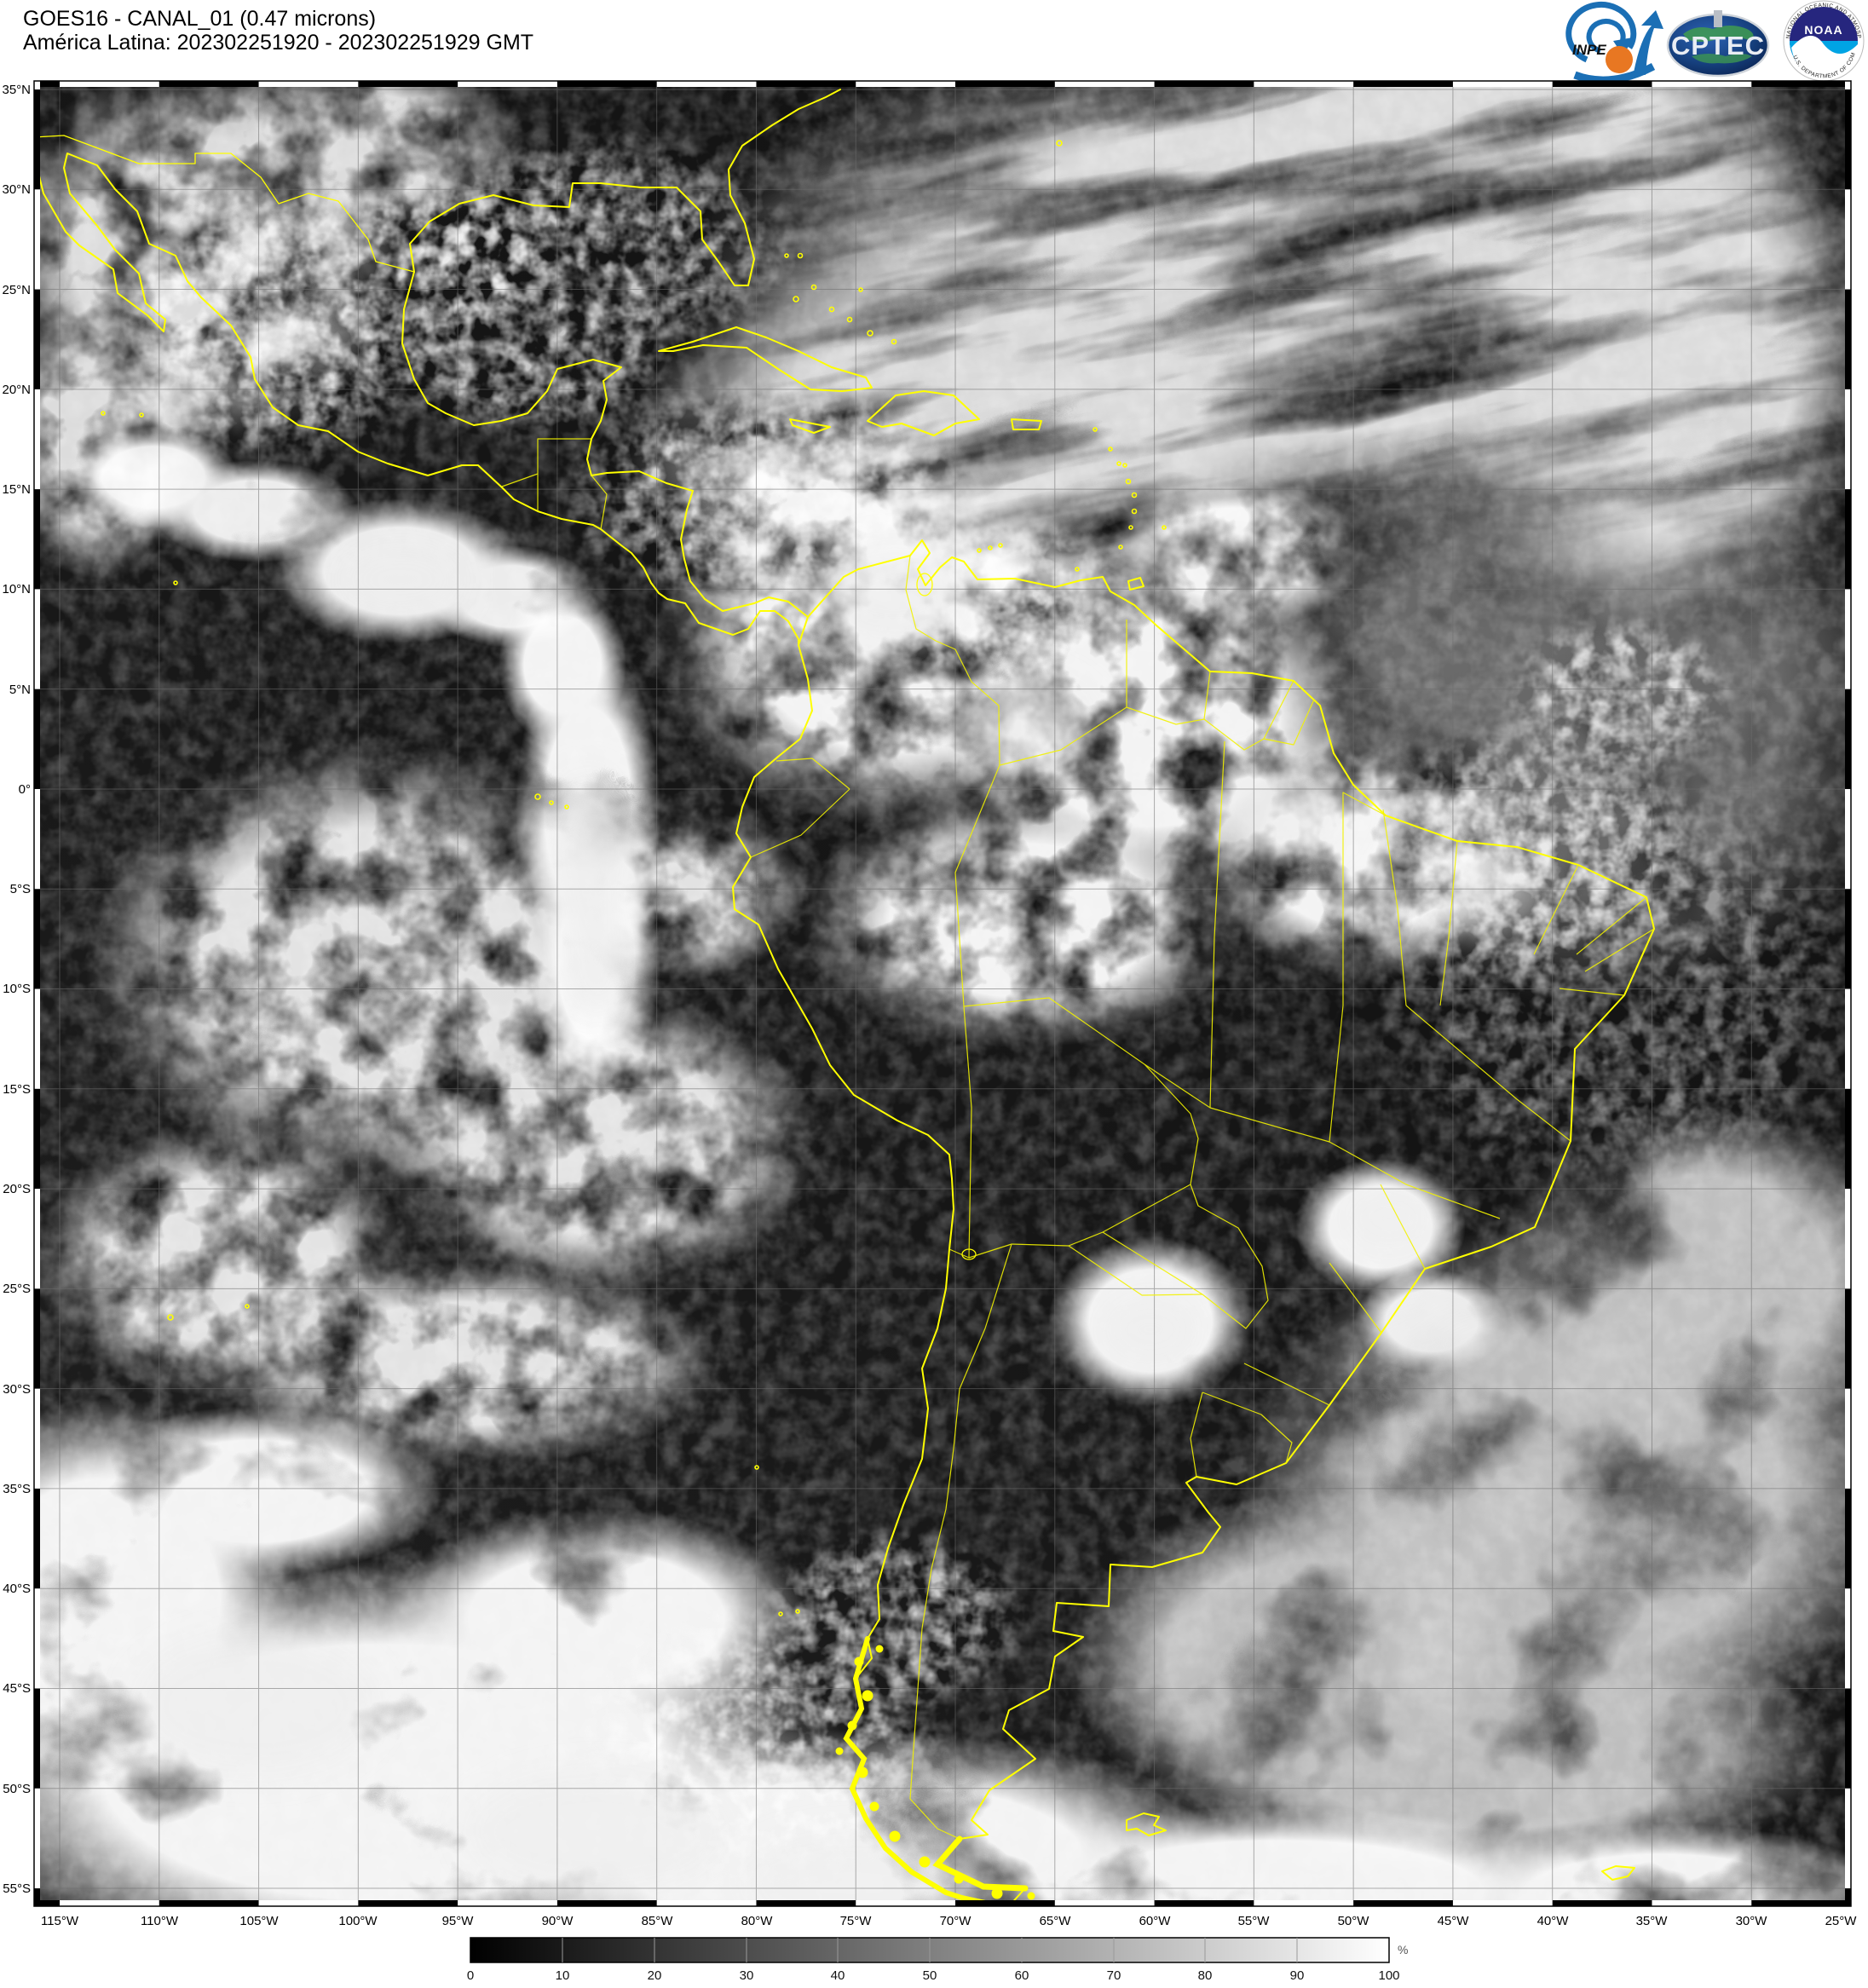  What do you see at coordinates (1614, 43) in the screenshot?
I see `inpe-logo-icon: INPE` at bounding box center [1614, 43].